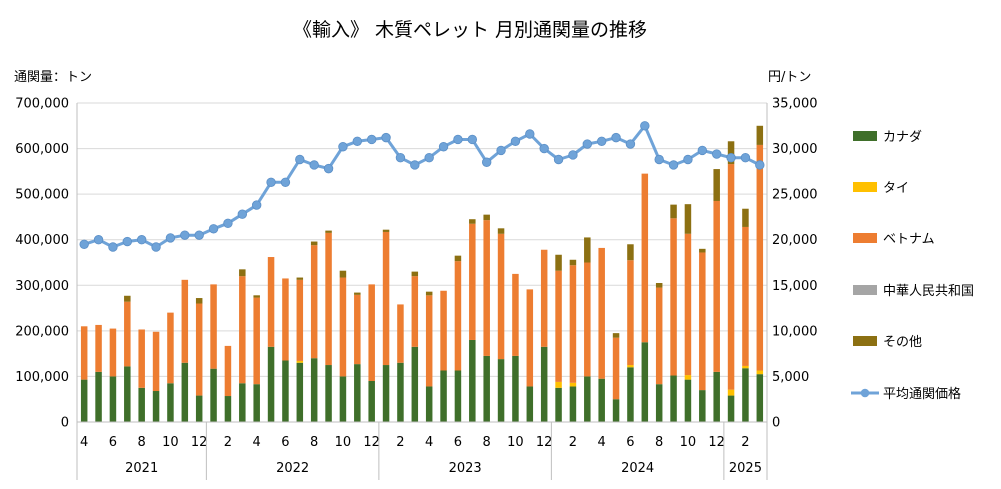 The height and width of the screenshot is (489, 1001). I want to click on left-axis-label: 通関量：トン, so click(53, 77).